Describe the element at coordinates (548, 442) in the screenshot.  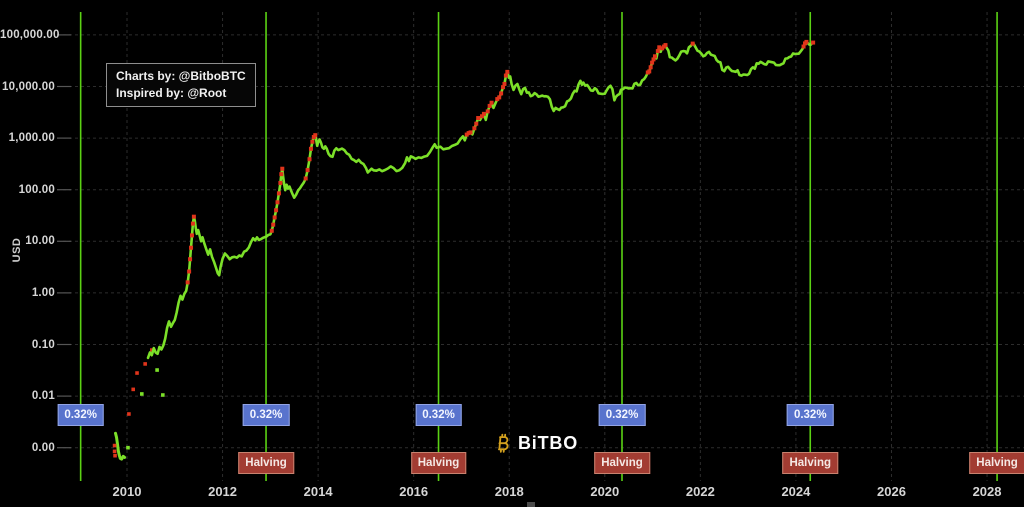
I see `bitbo-wordmark: BiTBO` at that location.